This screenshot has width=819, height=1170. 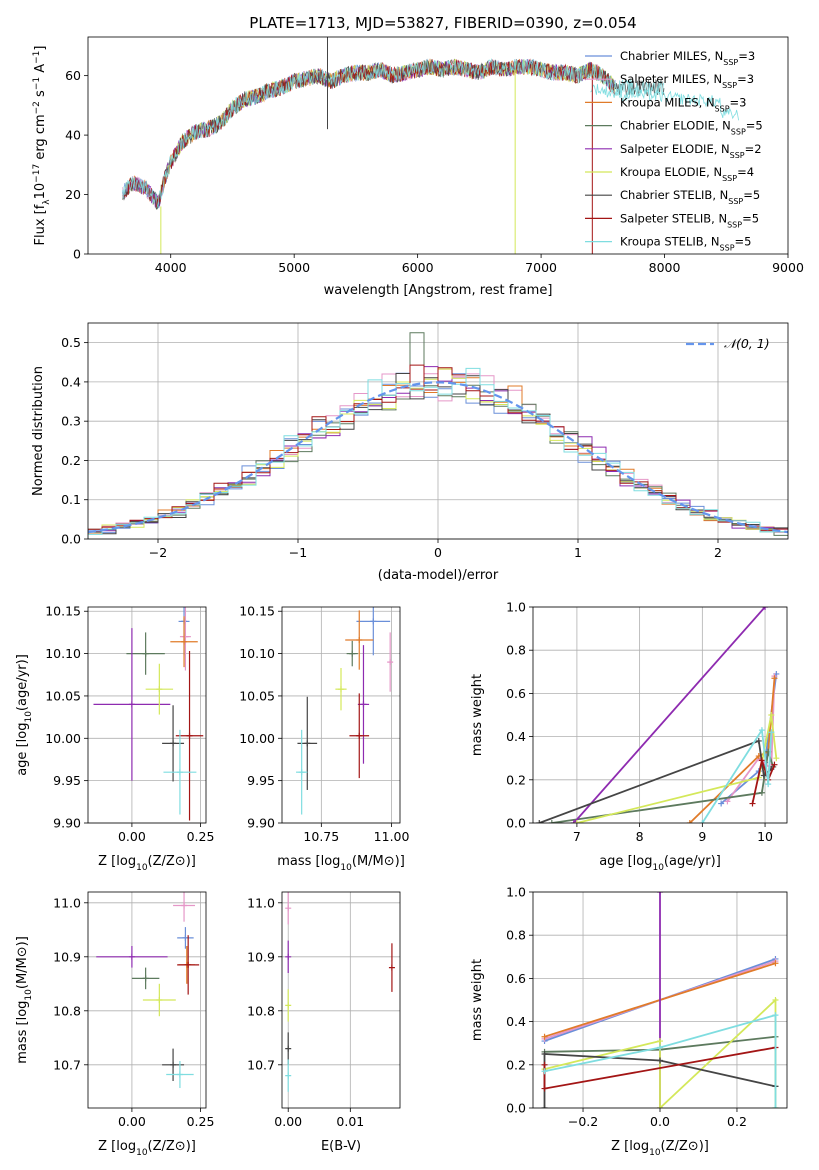 What do you see at coordinates (577, 836) in the screenshot?
I see `x-tick-label: 7` at bounding box center [577, 836].